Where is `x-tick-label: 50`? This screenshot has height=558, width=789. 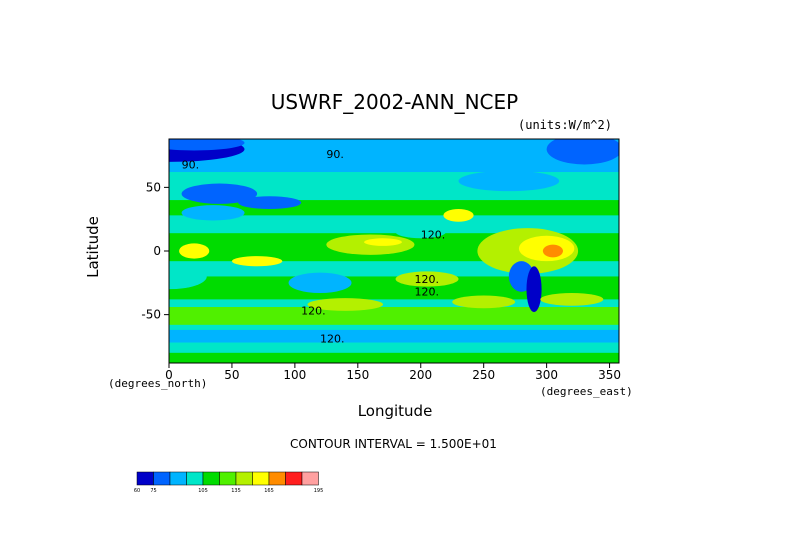 x-tick-label: 50 is located at coordinates (231, 375).